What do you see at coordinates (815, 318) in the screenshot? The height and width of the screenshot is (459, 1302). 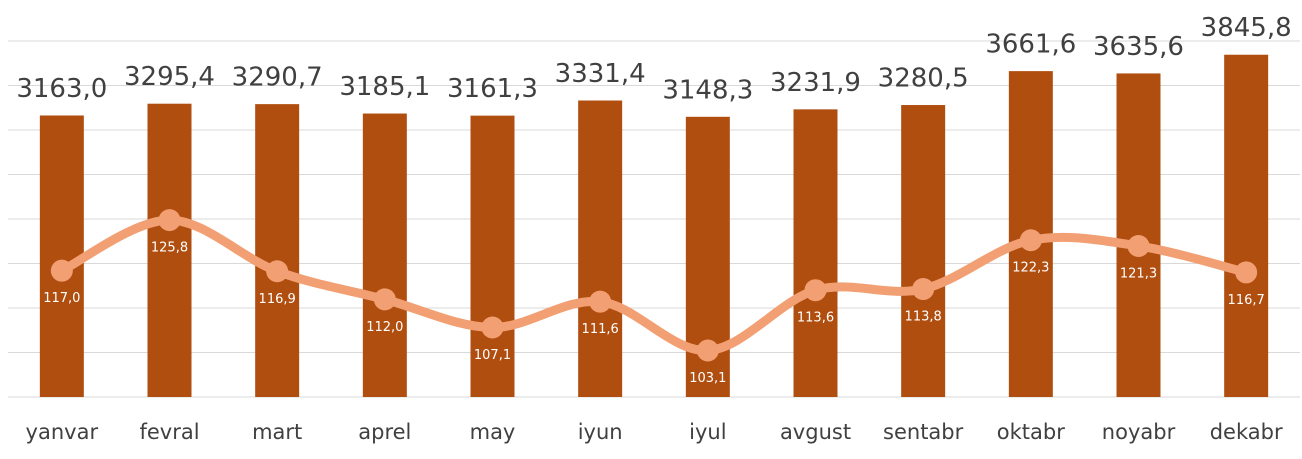 I see `line-value-label: 113,6` at bounding box center [815, 318].